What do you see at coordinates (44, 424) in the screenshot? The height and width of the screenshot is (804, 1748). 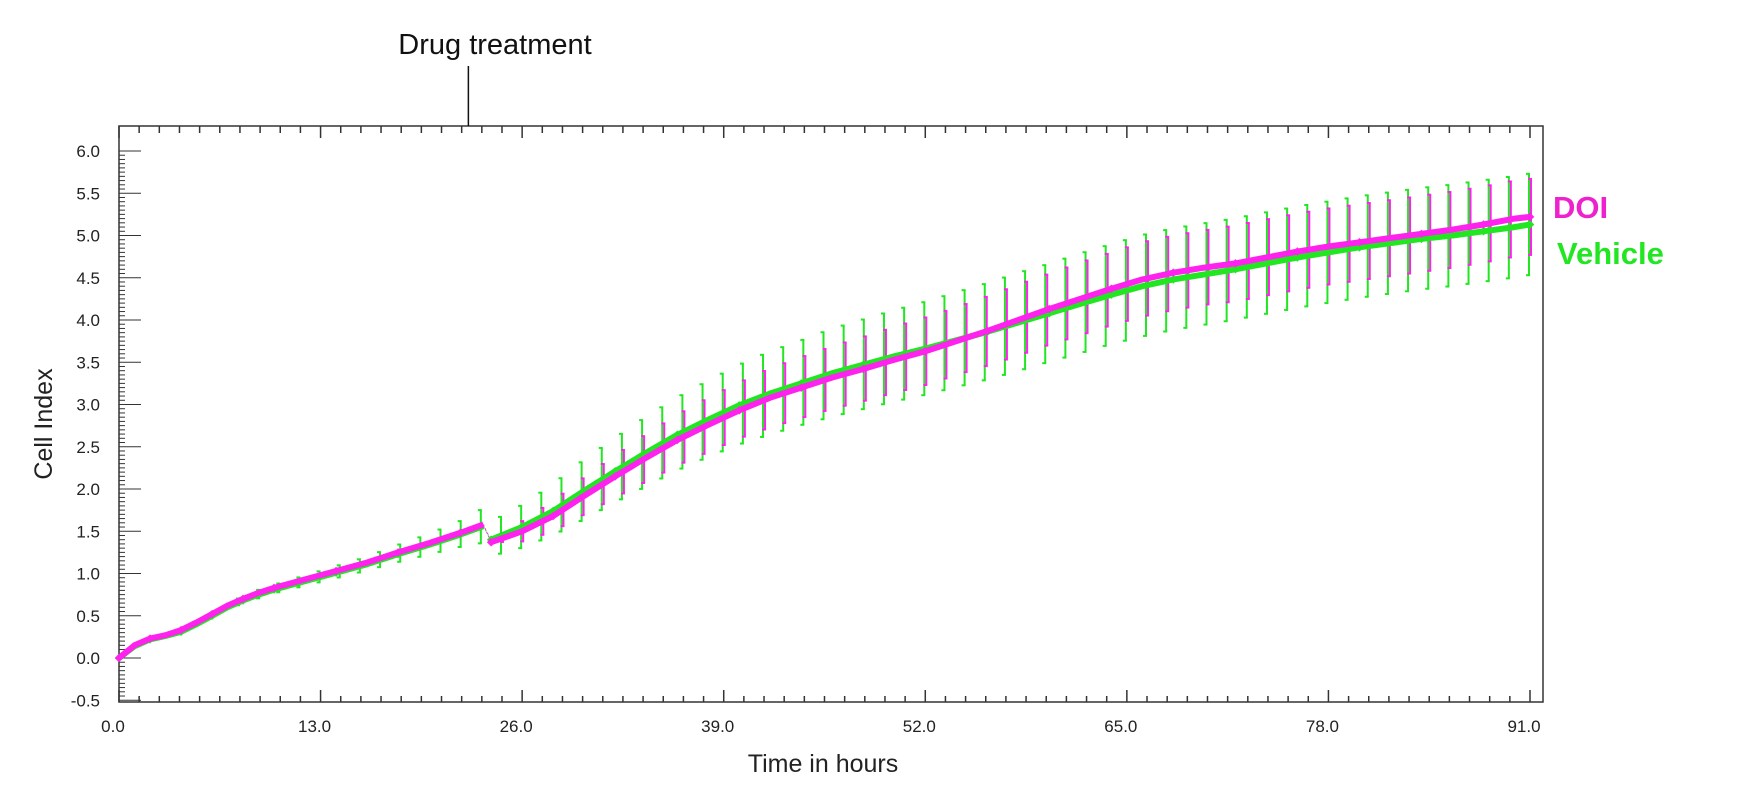 I see `y-axis-label: Cell Index` at bounding box center [44, 424].